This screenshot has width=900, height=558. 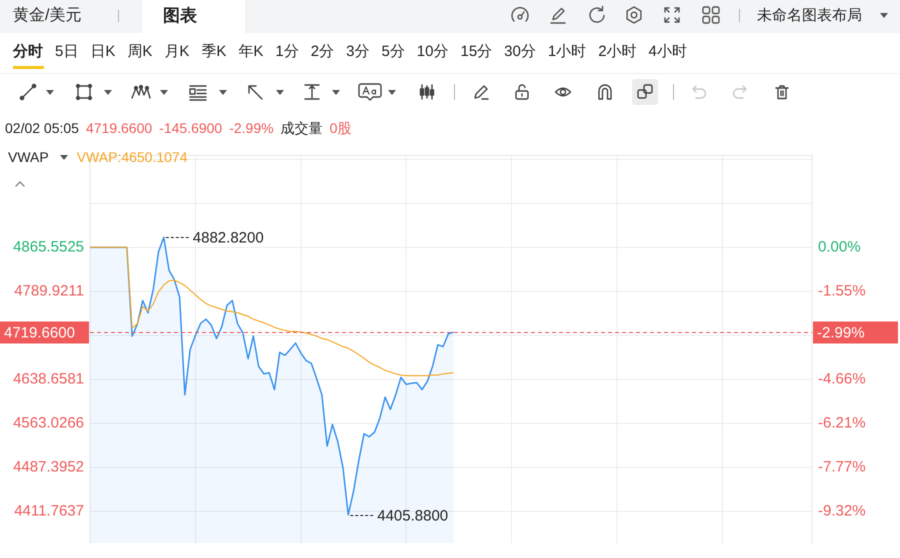 What do you see at coordinates (322, 52) in the screenshot?
I see `text: 2分` at bounding box center [322, 52].